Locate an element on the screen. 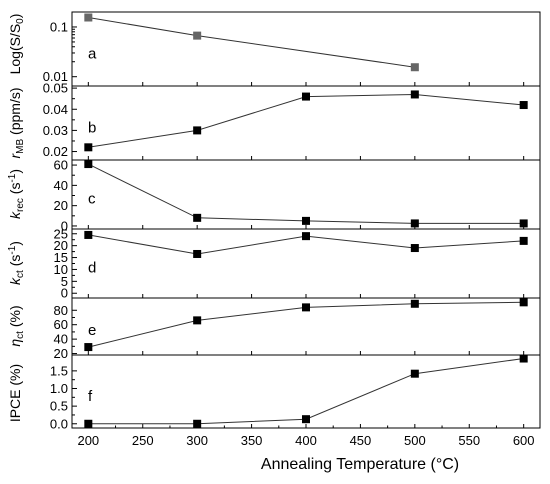 This screenshot has height=484, width=550. panel-a-ytick-label: 0.01 is located at coordinates (55, 76).